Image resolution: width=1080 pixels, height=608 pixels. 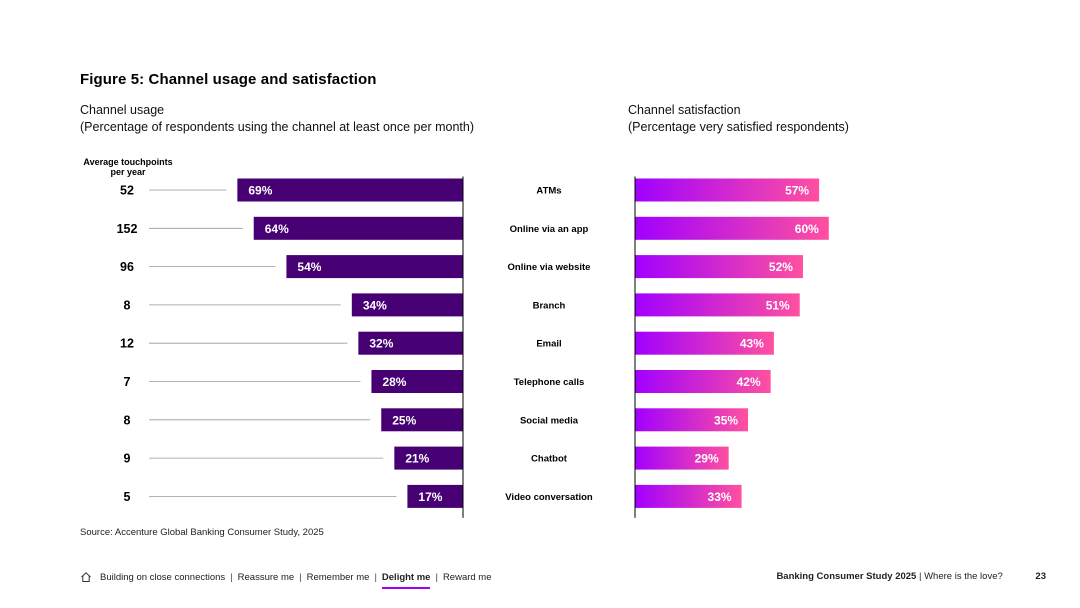 What do you see at coordinates (749, 382) in the screenshot?
I see `satisfaction-value-label: 42%` at bounding box center [749, 382].